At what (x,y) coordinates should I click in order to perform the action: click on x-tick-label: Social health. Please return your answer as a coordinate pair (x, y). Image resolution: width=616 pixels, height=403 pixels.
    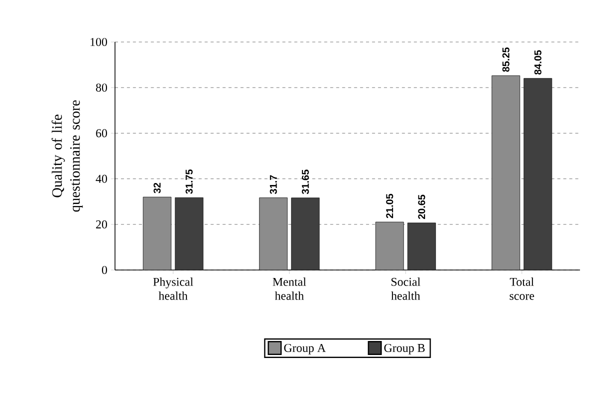
    Looking at the image, I should click on (405, 289).